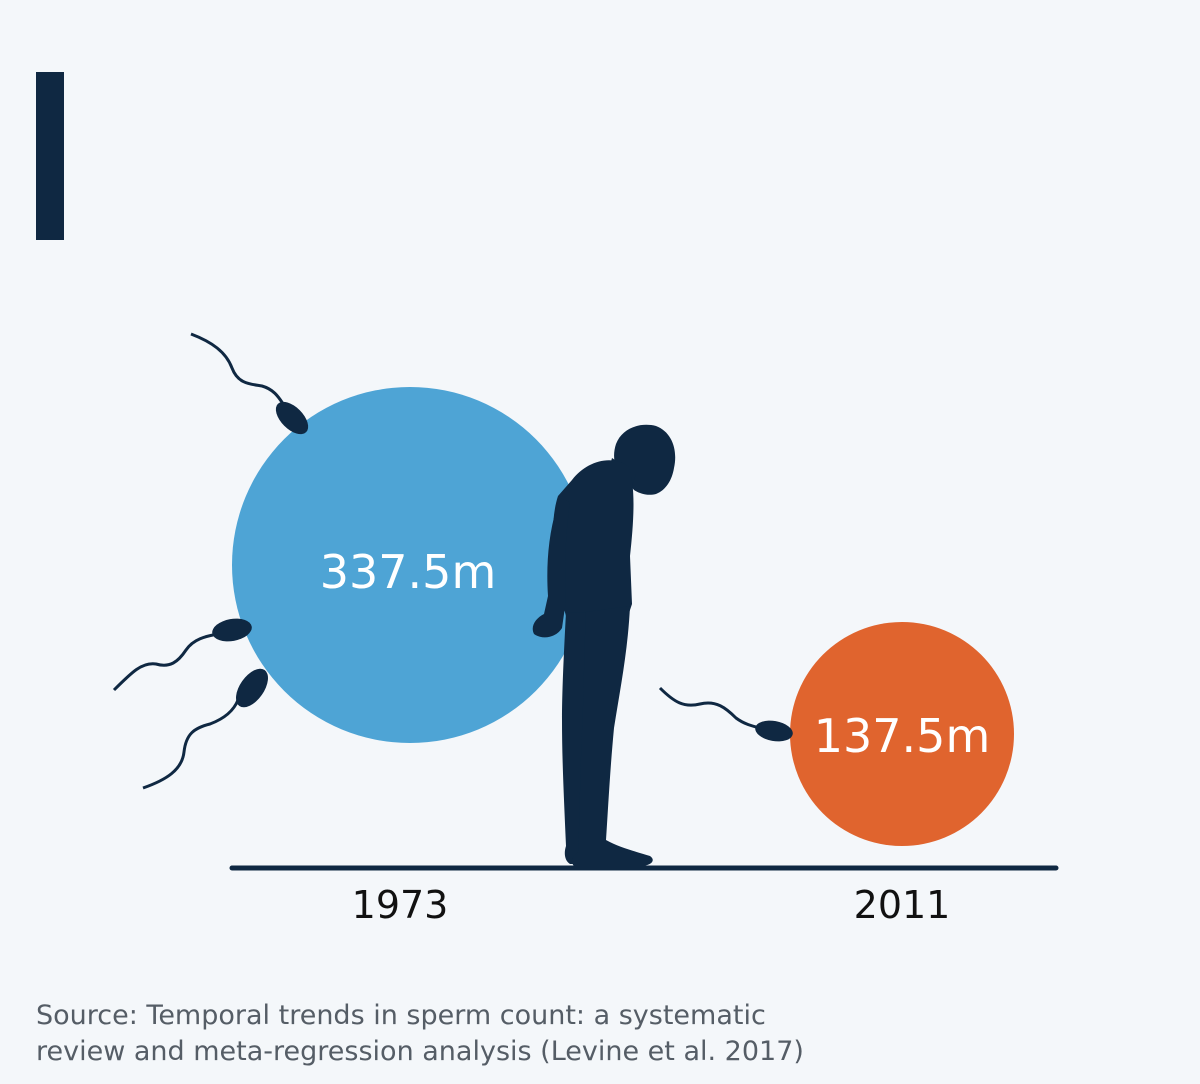 This screenshot has width=1200, height=1084. I want to click on value-label-2011: 137.5m, so click(902, 736).